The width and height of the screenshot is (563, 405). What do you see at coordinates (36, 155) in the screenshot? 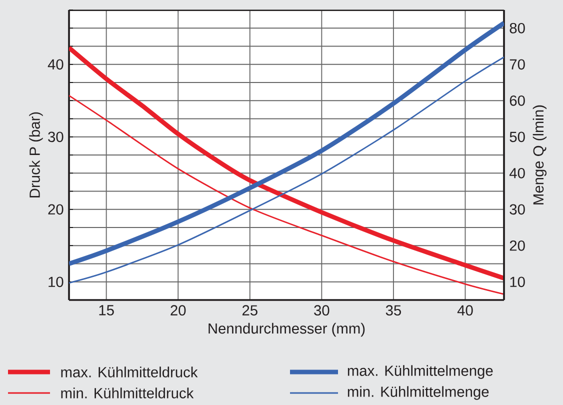
I see `y-axis-title: Druck P (bar)` at bounding box center [36, 155].